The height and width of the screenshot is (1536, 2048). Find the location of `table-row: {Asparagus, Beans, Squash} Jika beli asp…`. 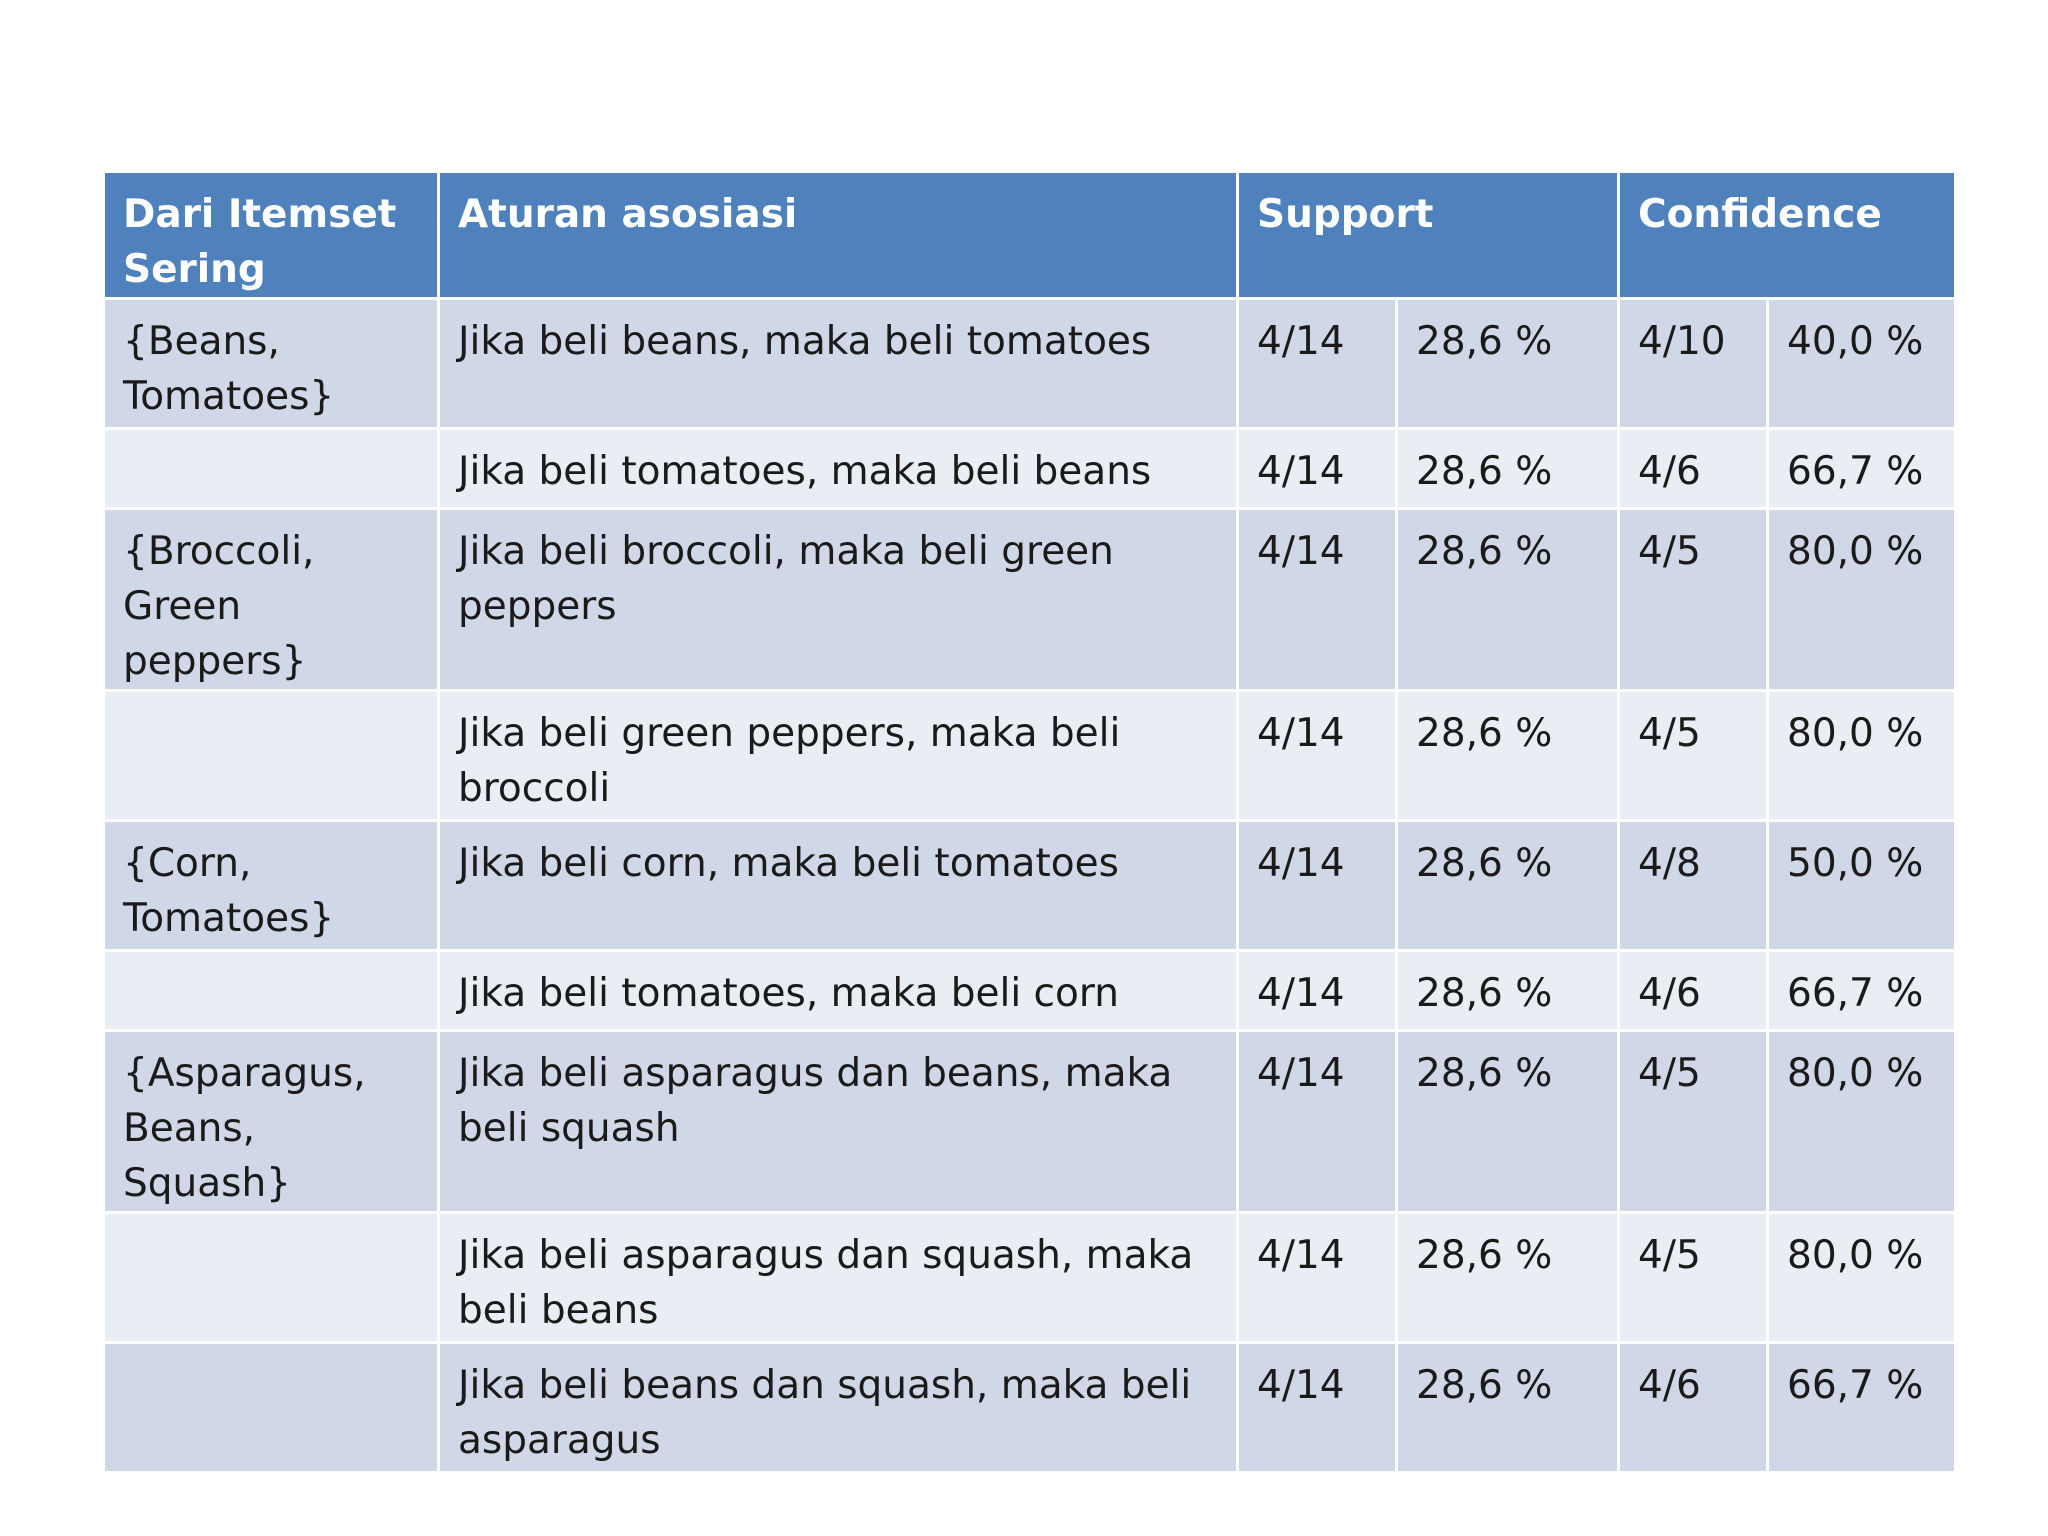

table-row: {Asparagus, Beans, Squash} Jika beli asp… is located at coordinates (1030, 1121).